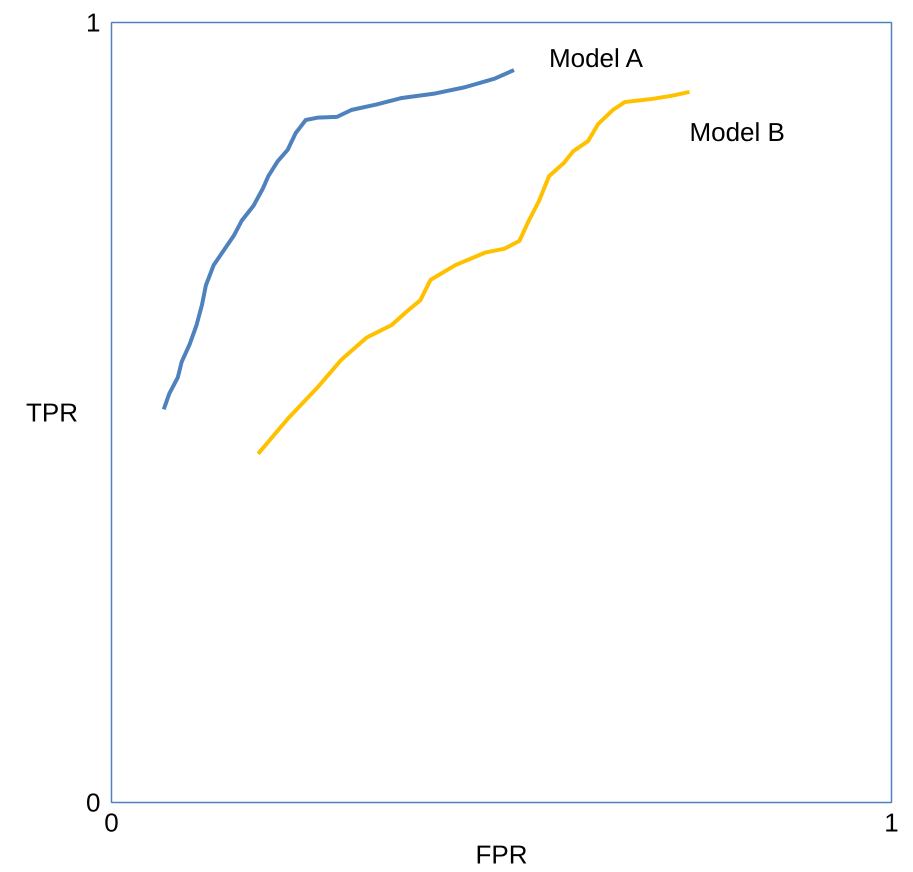  Describe the element at coordinates (52, 413) in the screenshot. I see `y-axis-title: TPR` at that location.